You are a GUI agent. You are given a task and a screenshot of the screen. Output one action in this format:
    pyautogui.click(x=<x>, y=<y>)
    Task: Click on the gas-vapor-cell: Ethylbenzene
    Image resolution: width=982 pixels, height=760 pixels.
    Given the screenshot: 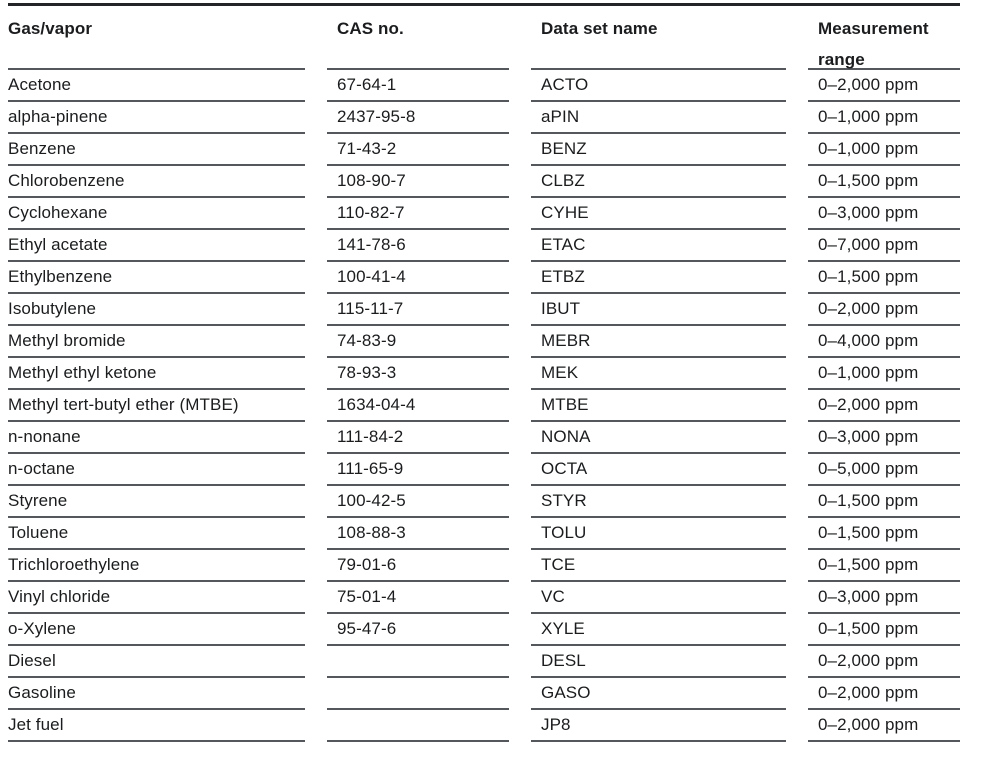 What is the action you would take?
    pyautogui.click(x=156, y=278)
    